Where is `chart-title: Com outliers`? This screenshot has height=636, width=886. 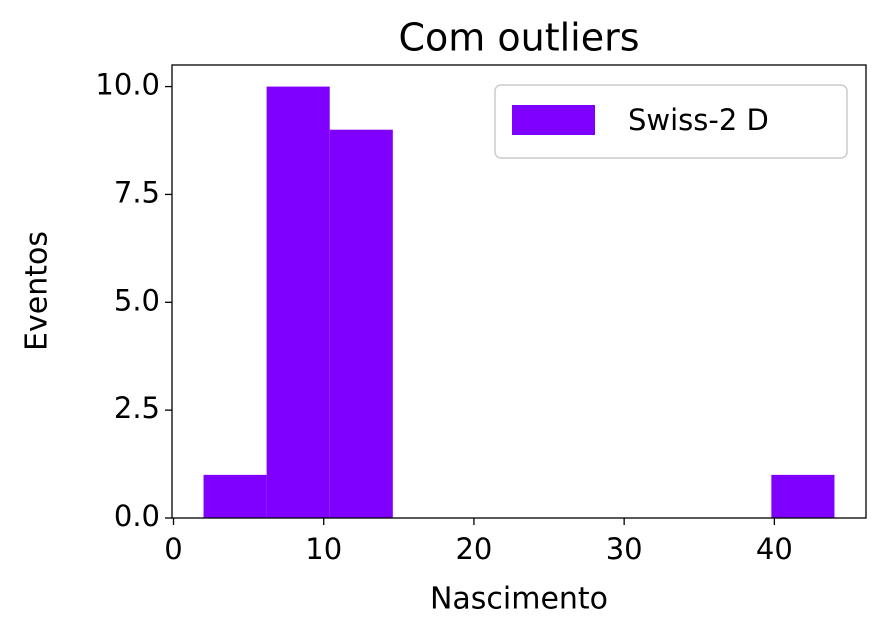
chart-title: Com outliers is located at coordinates (518, 38).